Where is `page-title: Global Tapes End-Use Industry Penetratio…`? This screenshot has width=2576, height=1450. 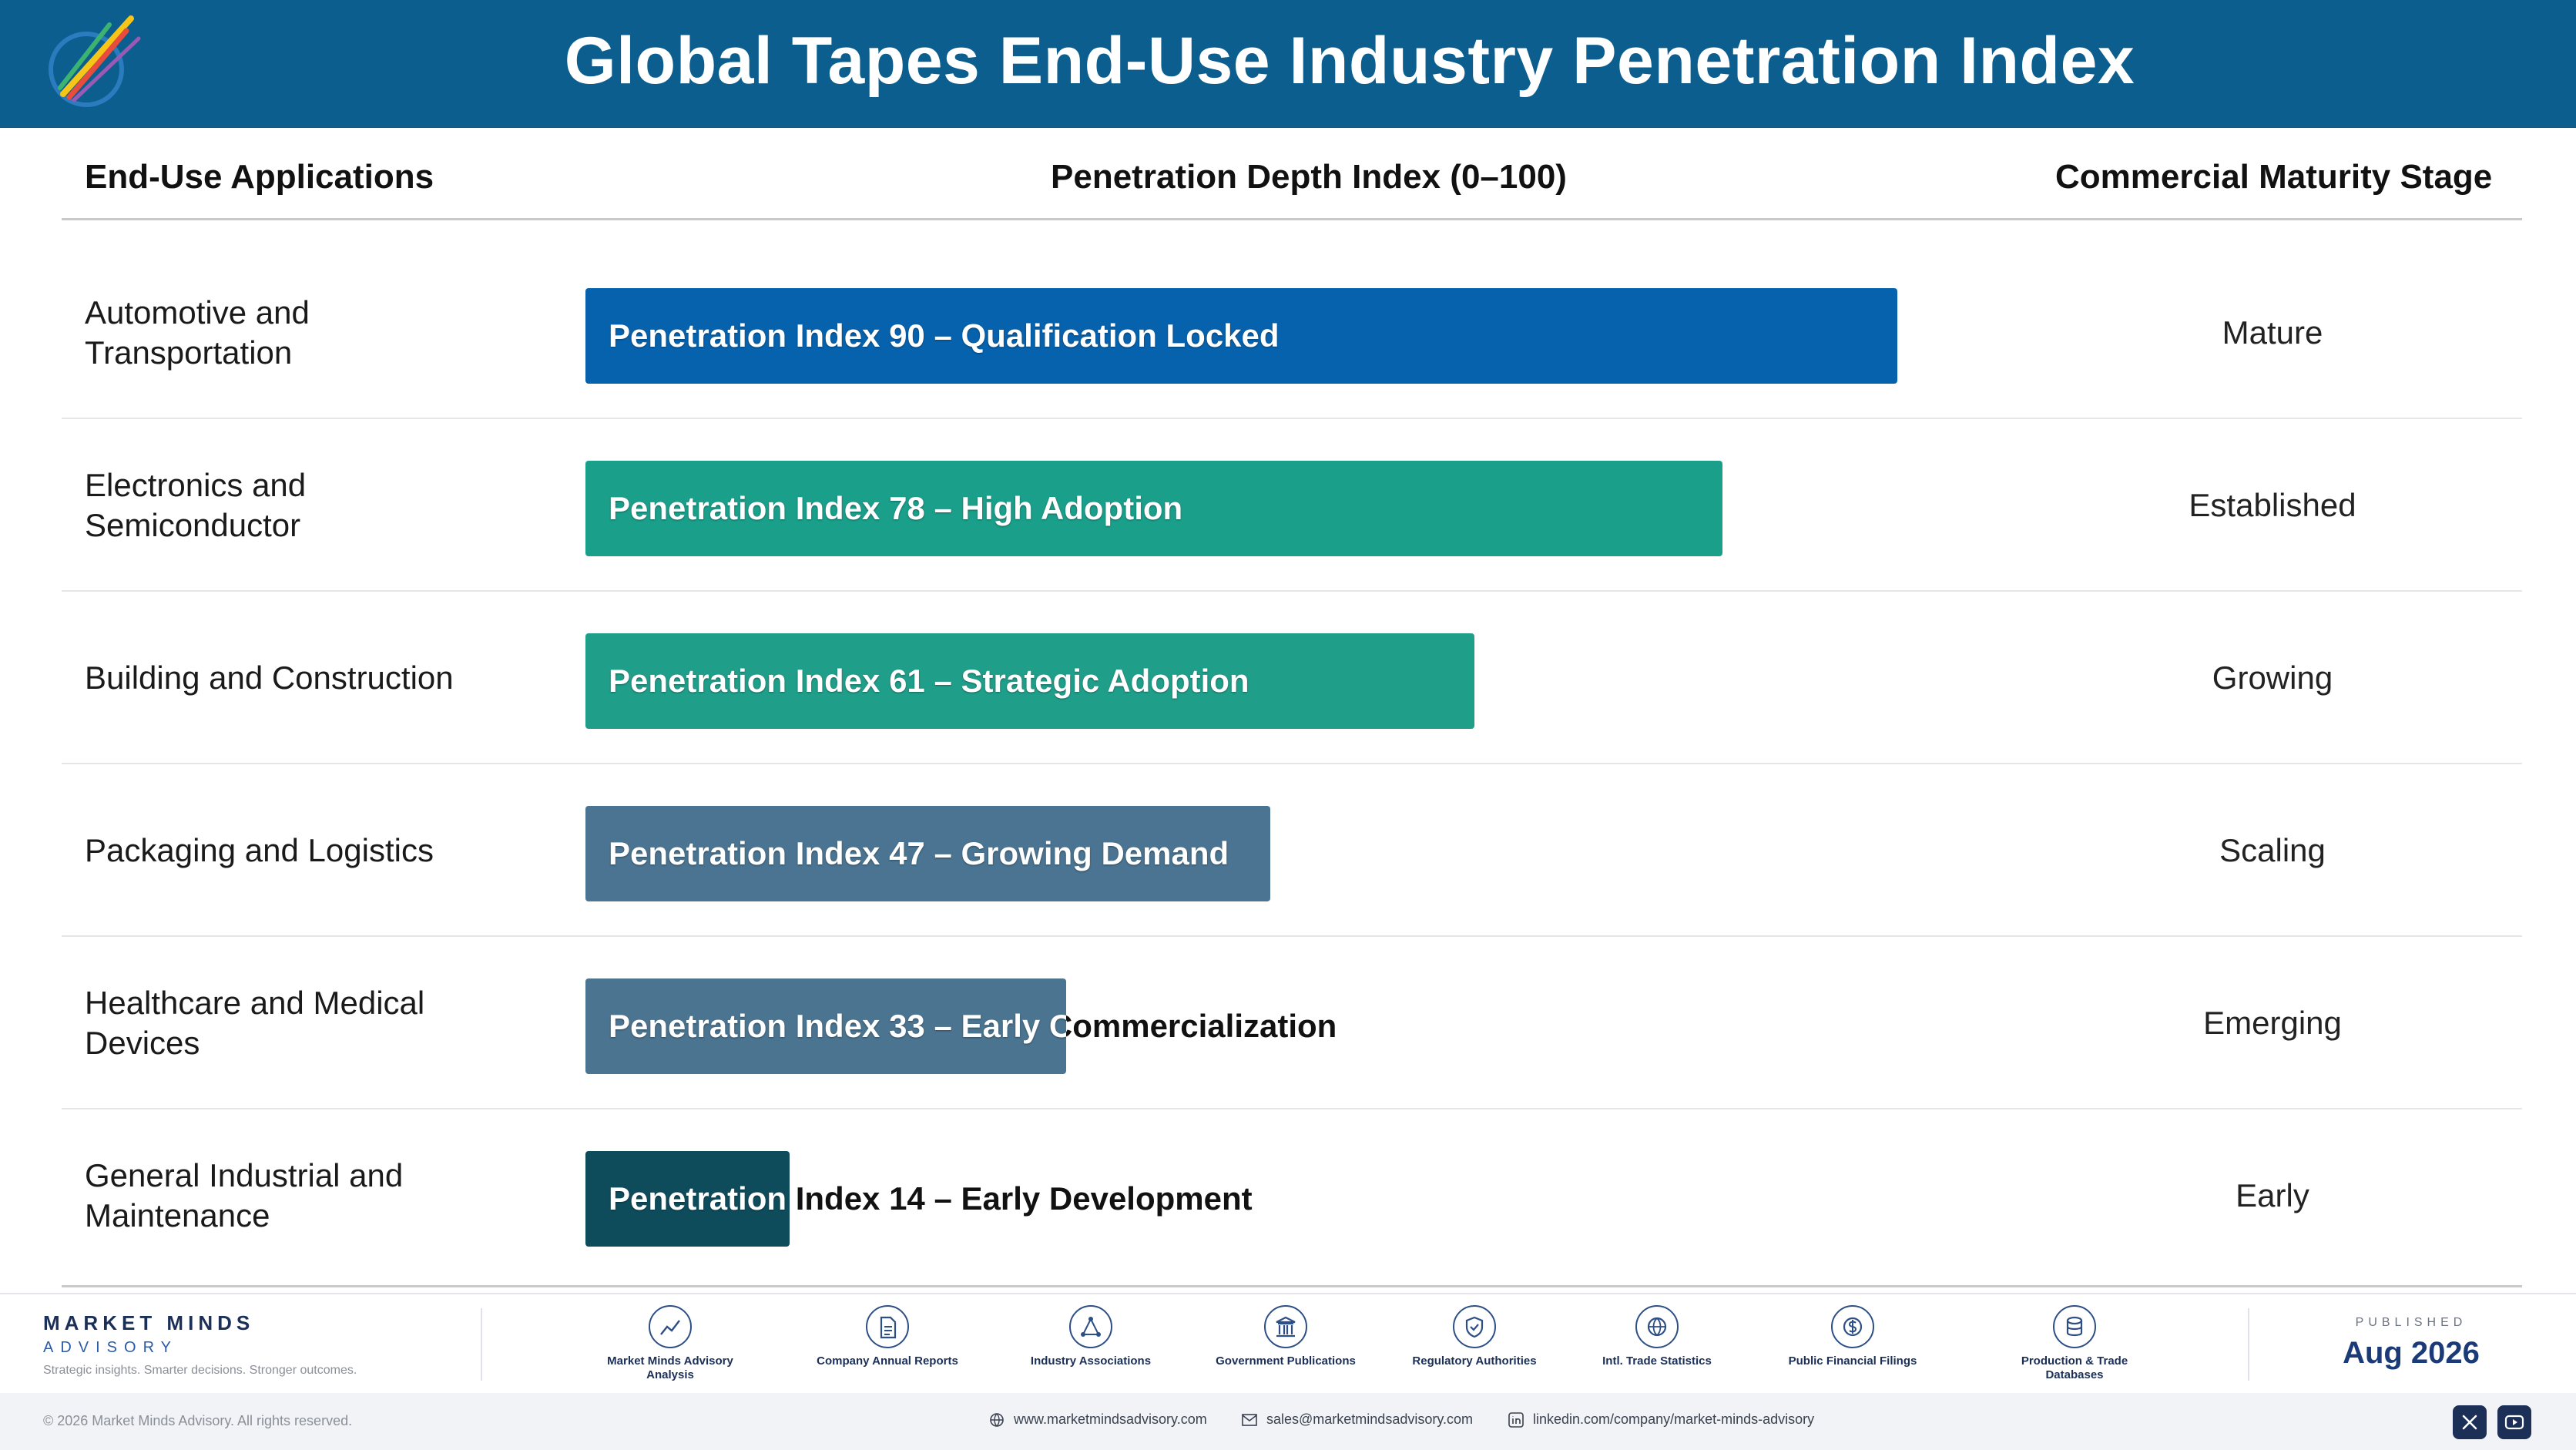
page-title: Global Tapes End-Use Industry Penetratio… is located at coordinates (1349, 61).